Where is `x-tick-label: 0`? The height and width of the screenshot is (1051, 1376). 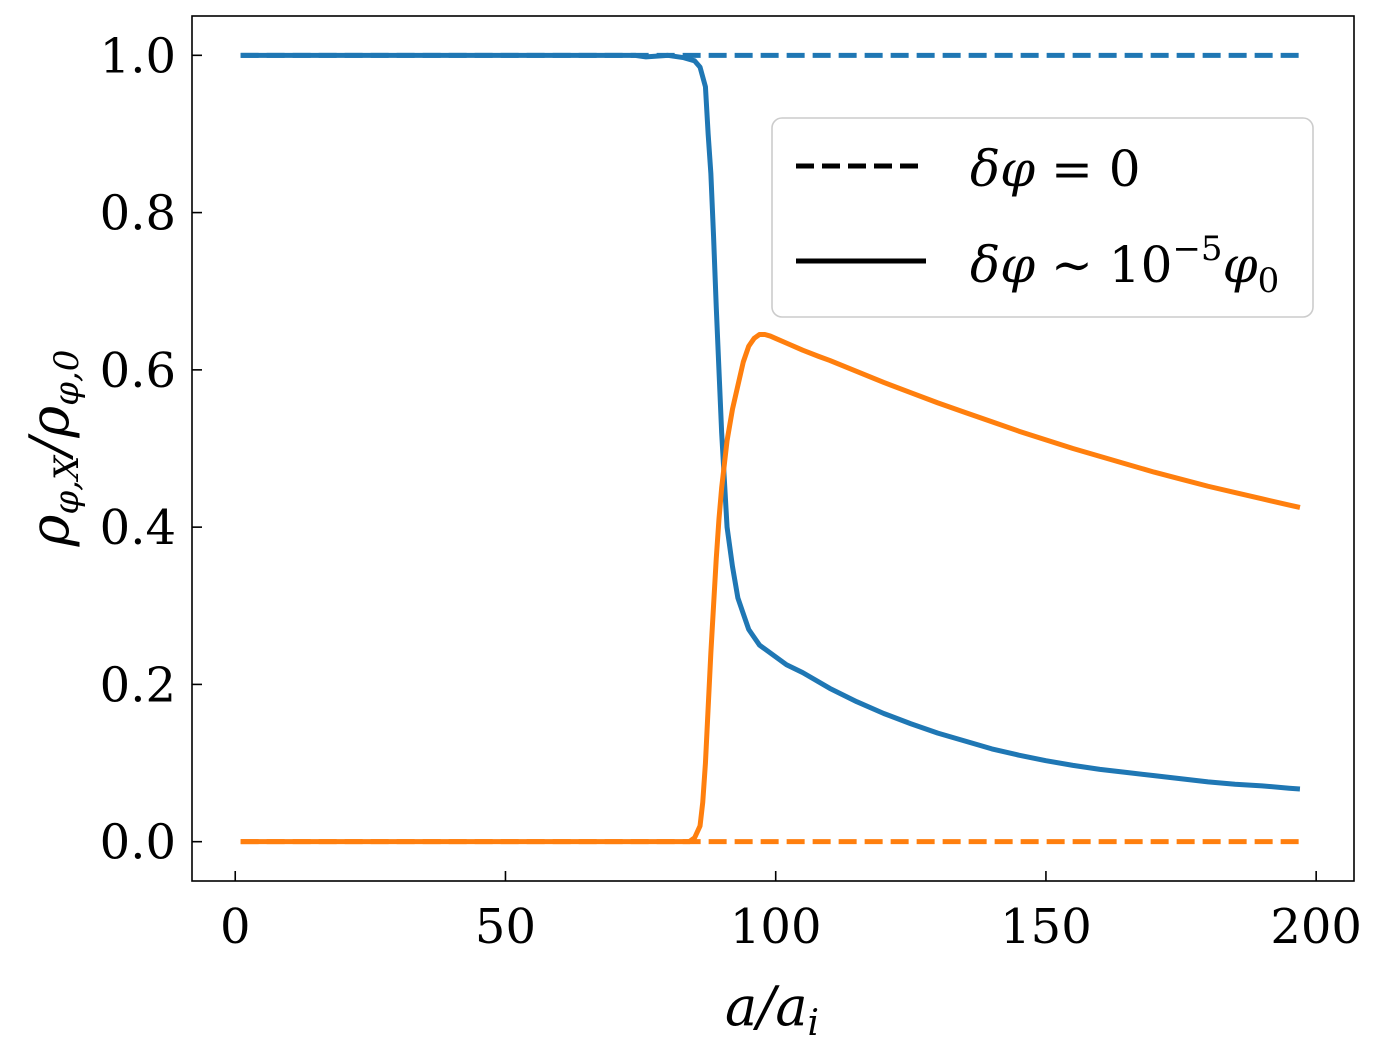 x-tick-label: 0 is located at coordinates (235, 927).